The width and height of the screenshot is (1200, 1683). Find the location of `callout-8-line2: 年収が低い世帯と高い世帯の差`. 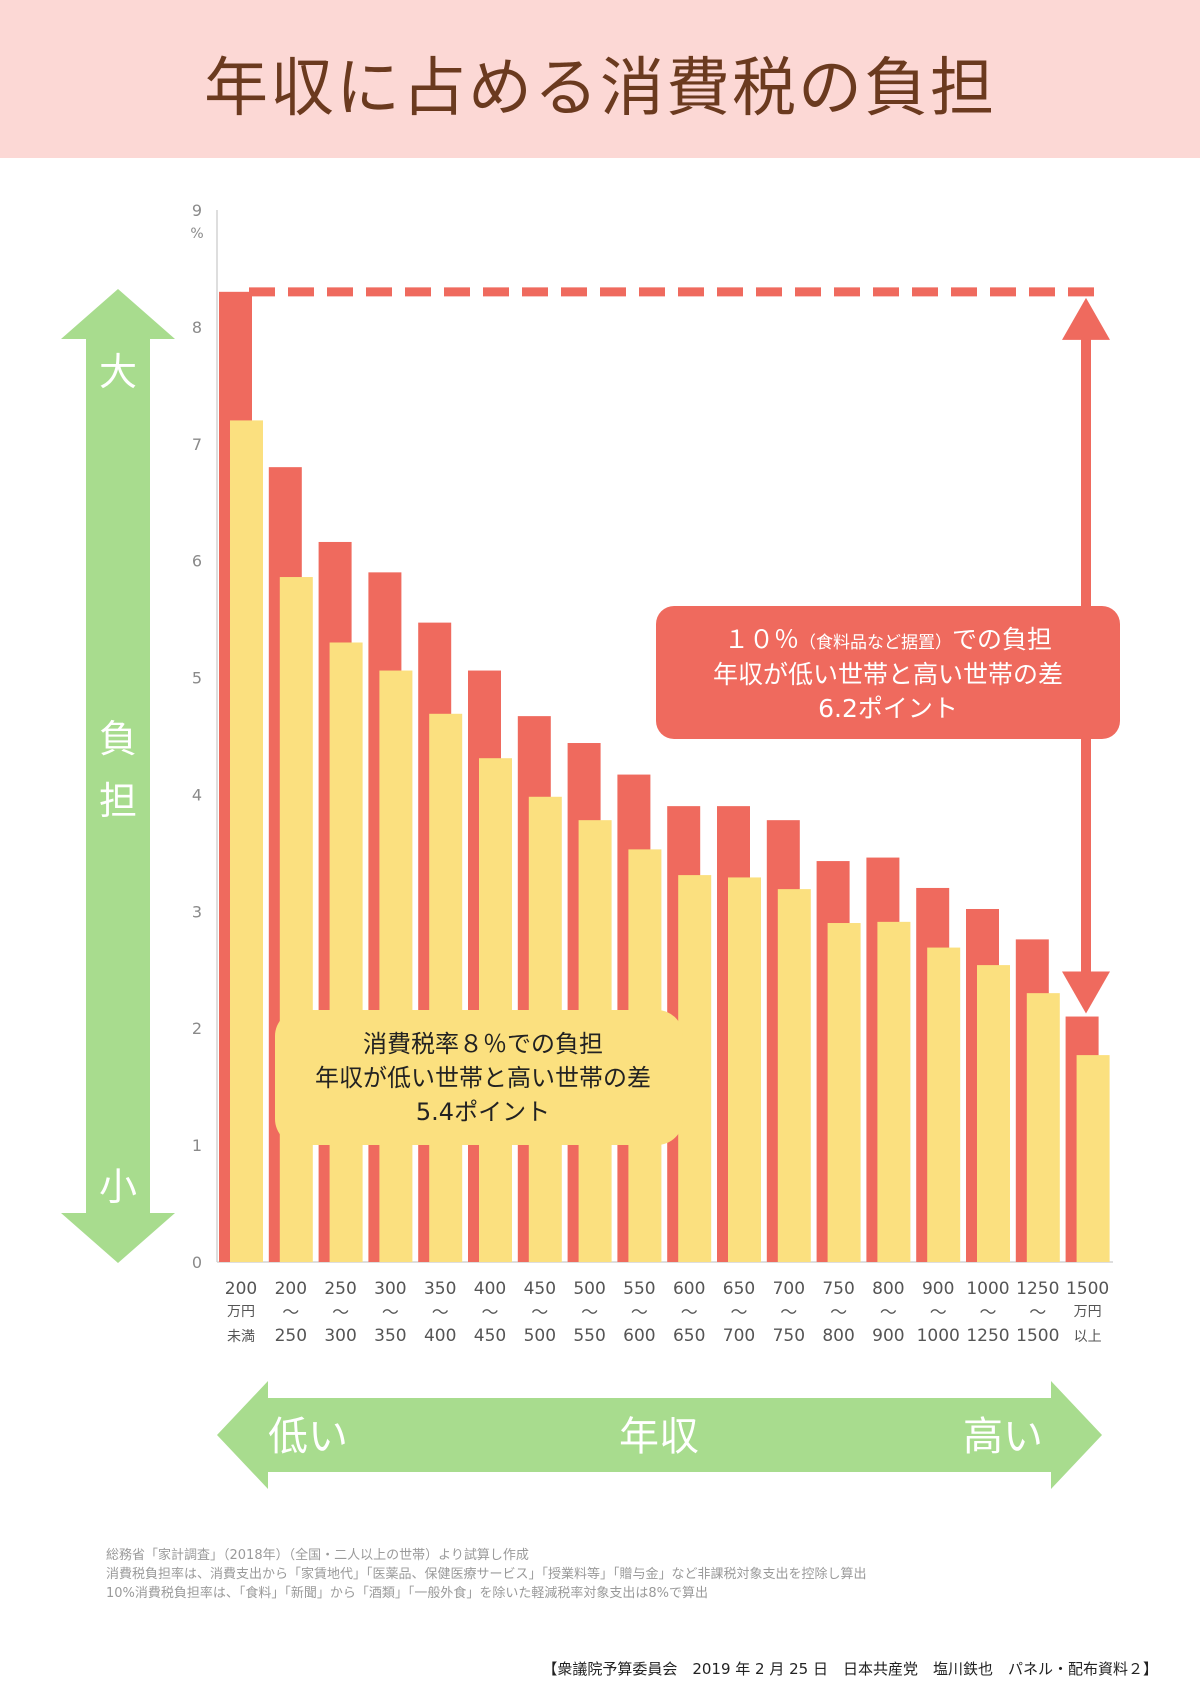

callout-8-line2: 年収が低い世帯と高い世帯の差 is located at coordinates (483, 1078).